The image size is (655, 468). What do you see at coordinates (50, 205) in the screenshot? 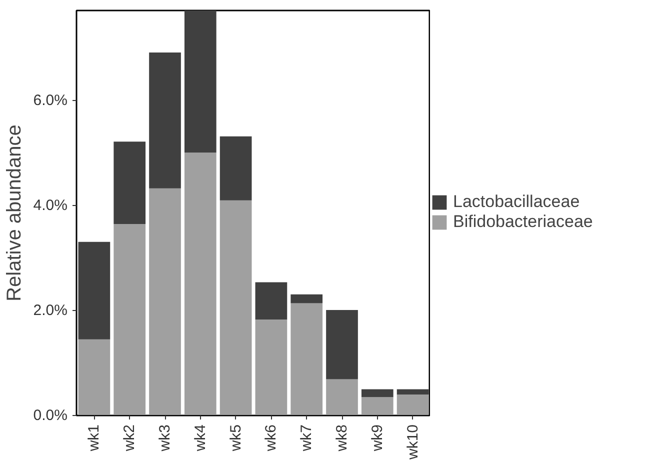
I see `y-tick-label: 4.0%` at bounding box center [50, 205].